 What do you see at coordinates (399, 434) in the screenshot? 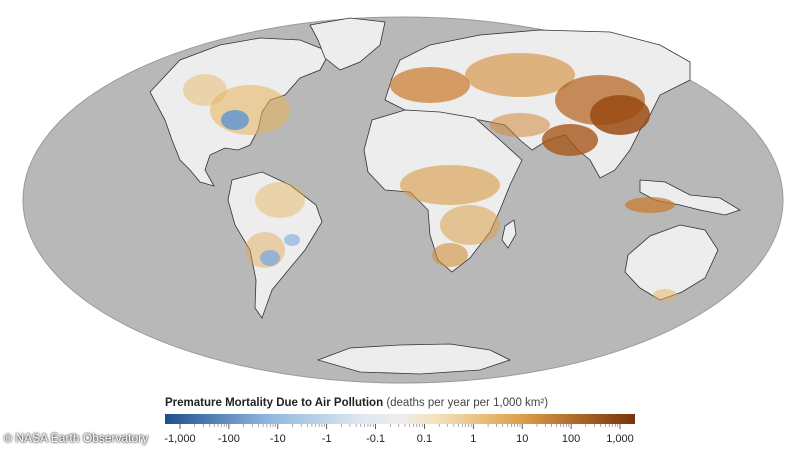
I see `tick-group: -1,000 -100 -10 -1 -0.1 0.1 1 10 100 1,000` at bounding box center [399, 434].